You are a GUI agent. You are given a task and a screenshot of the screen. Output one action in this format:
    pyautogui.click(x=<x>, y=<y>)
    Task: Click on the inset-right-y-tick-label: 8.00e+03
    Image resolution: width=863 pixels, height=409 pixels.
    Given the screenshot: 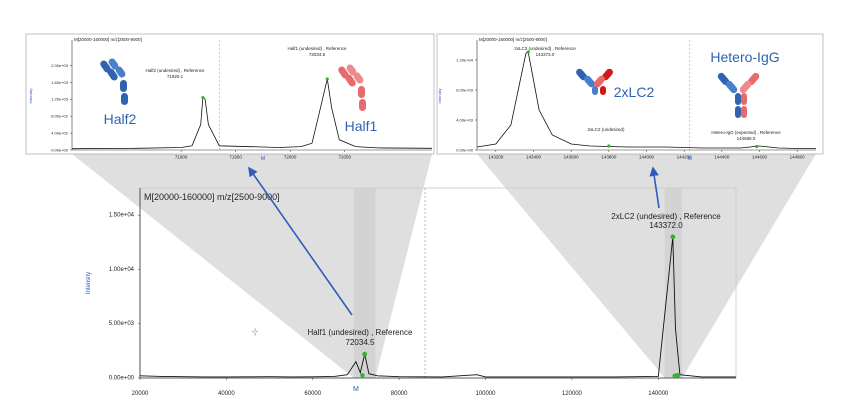 What is the action you would take?
    pyautogui.click(x=465, y=90)
    